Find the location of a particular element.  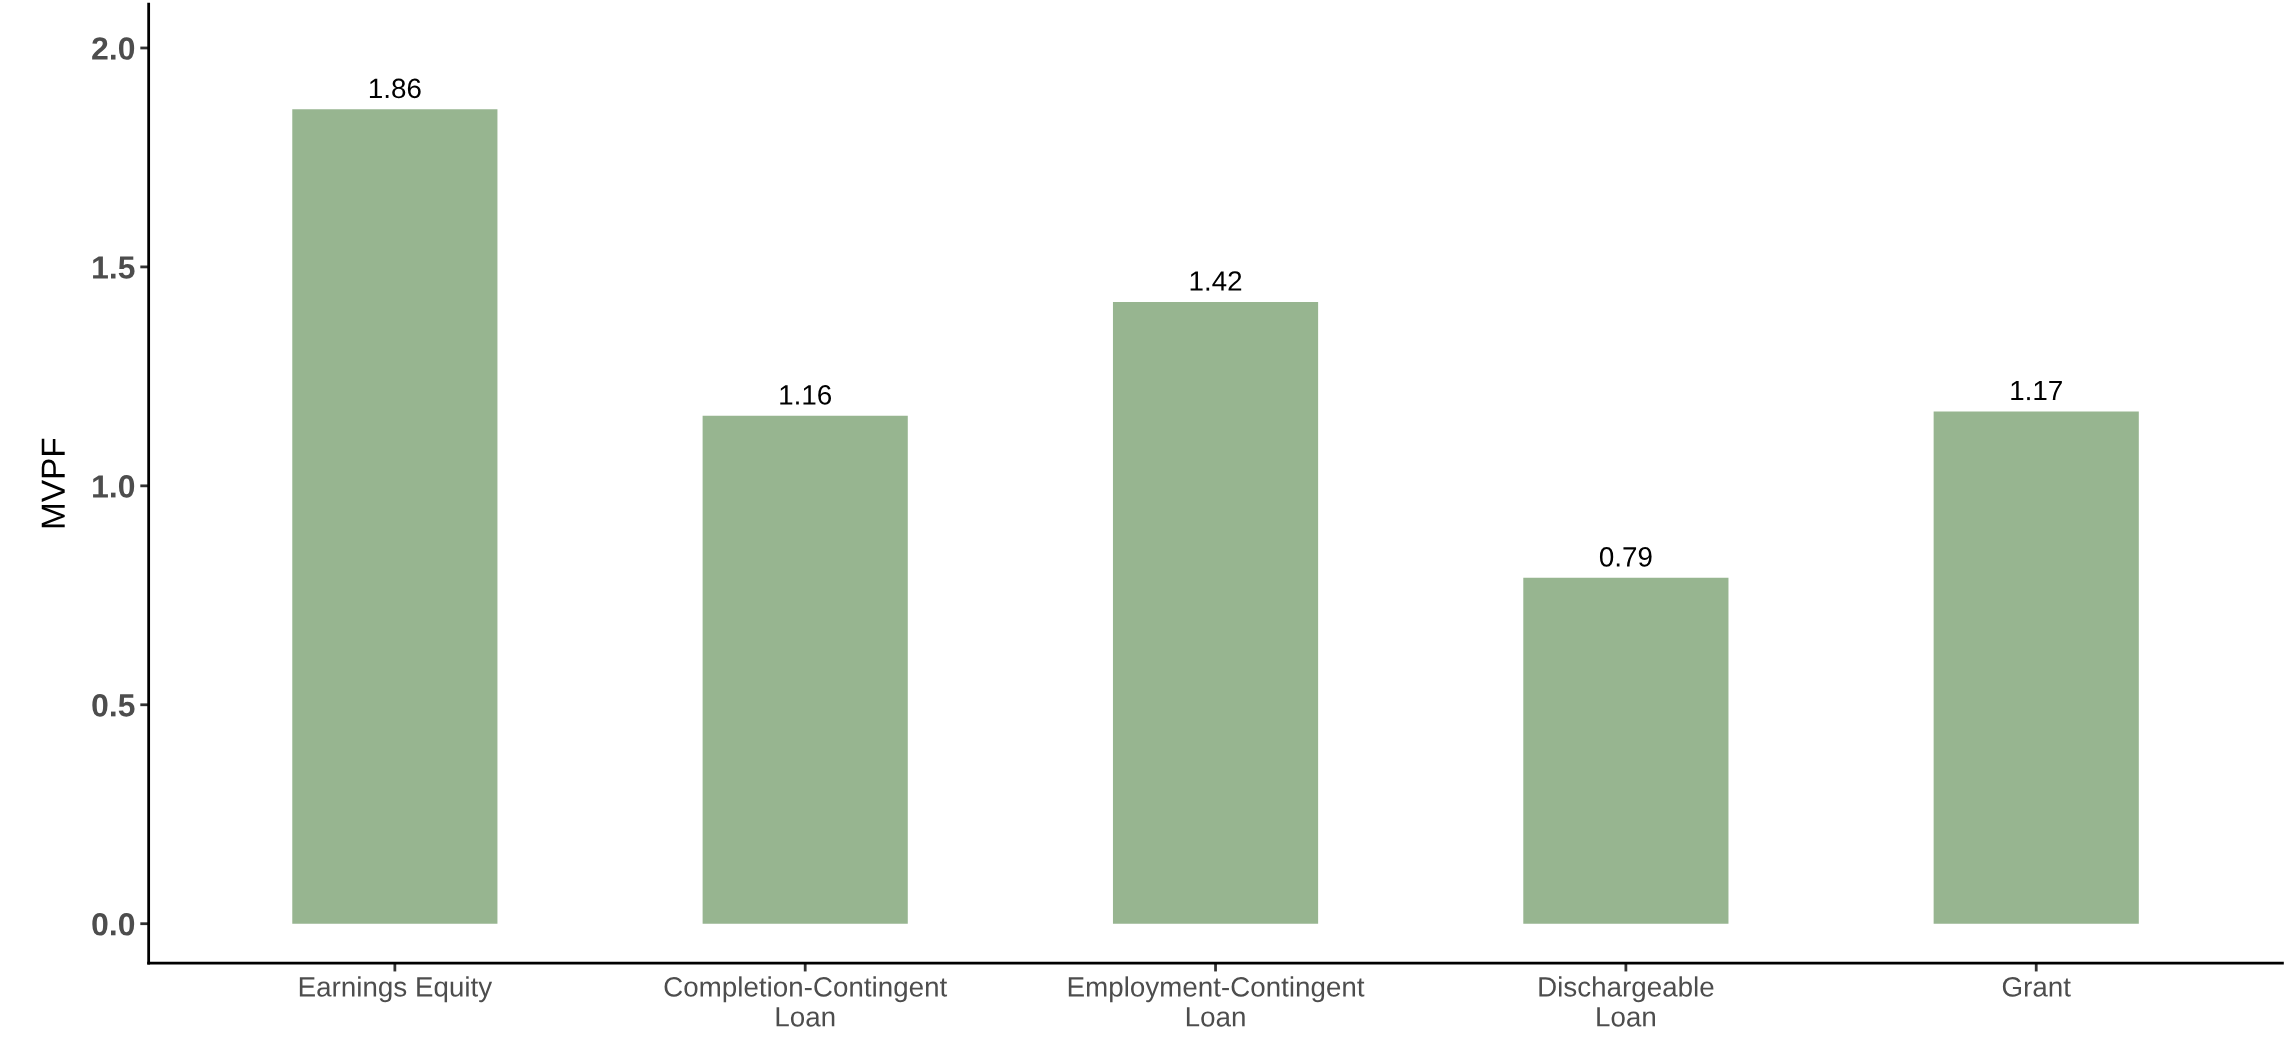

x-tick-label: Completion-Contingent Loan is located at coordinates (806, 1001).